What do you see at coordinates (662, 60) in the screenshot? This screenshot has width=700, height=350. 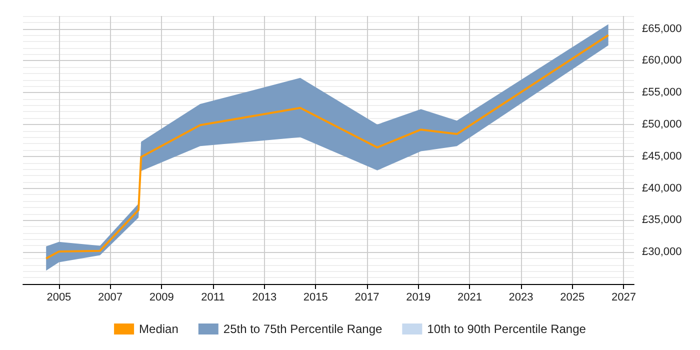 I see `y-tick-label: £60,000` at bounding box center [662, 60].